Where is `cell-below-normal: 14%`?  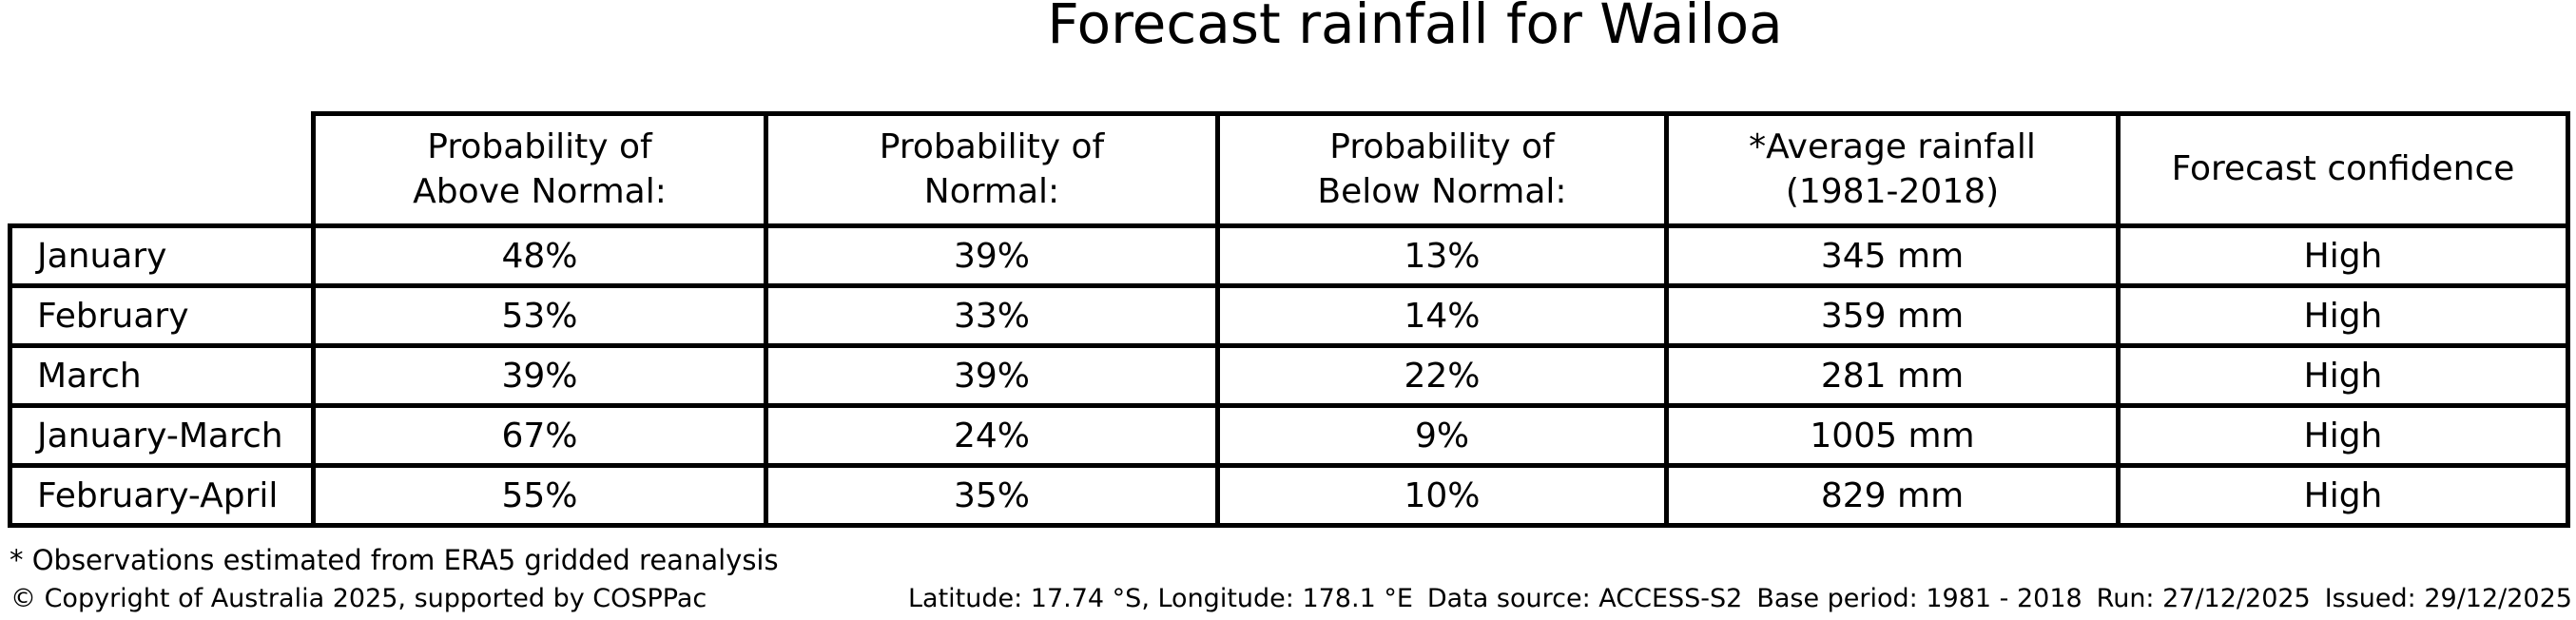 cell-below-normal: 14% is located at coordinates (1442, 315).